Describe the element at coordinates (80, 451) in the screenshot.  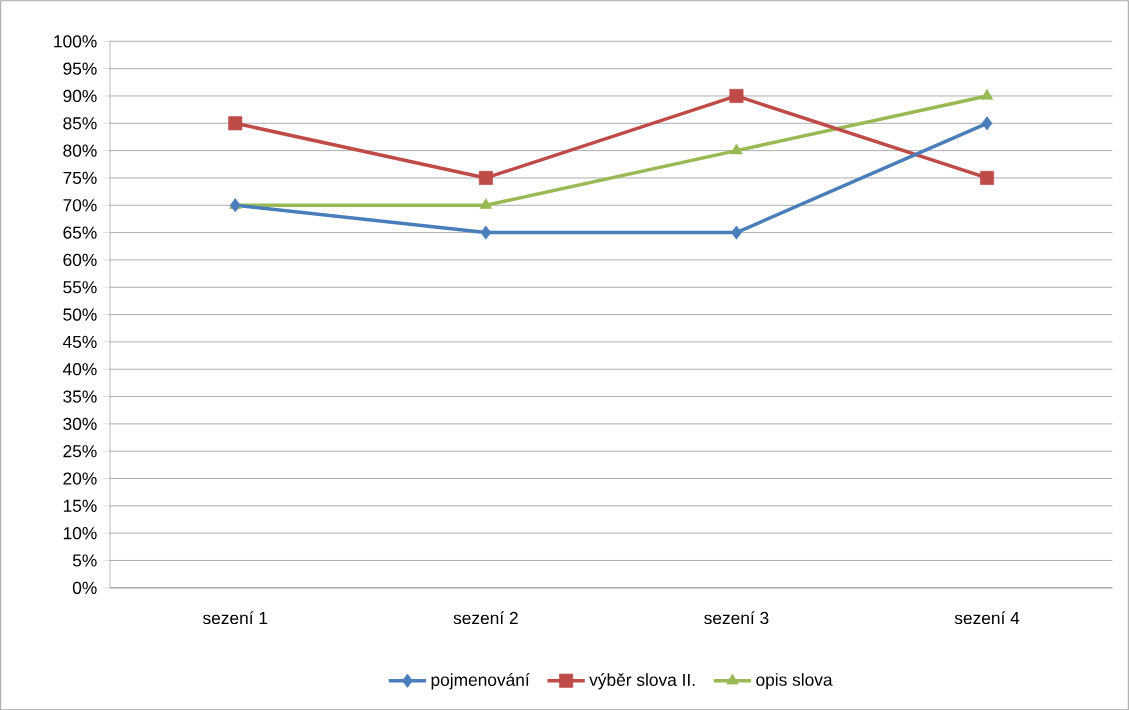
I see `y-tick-label: 25%` at that location.